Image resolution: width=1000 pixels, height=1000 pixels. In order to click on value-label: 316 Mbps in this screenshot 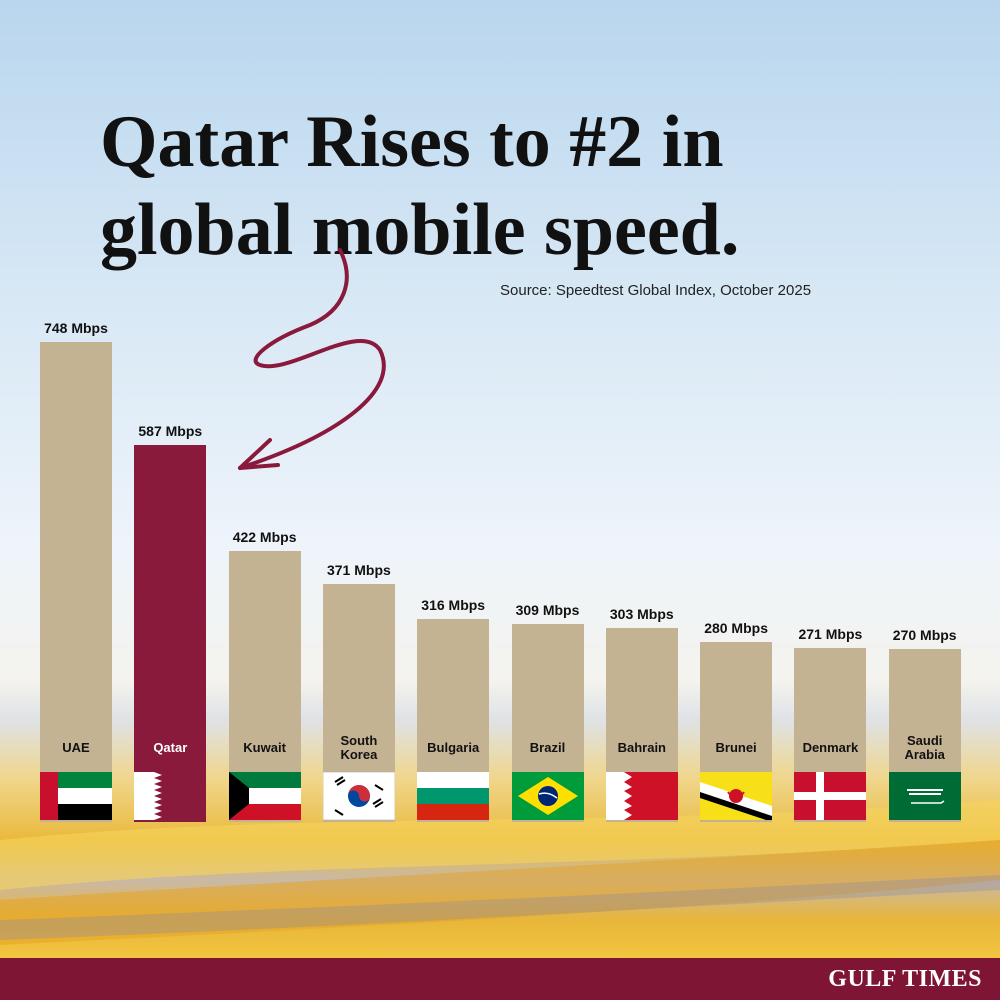, I will do `click(453, 605)`.